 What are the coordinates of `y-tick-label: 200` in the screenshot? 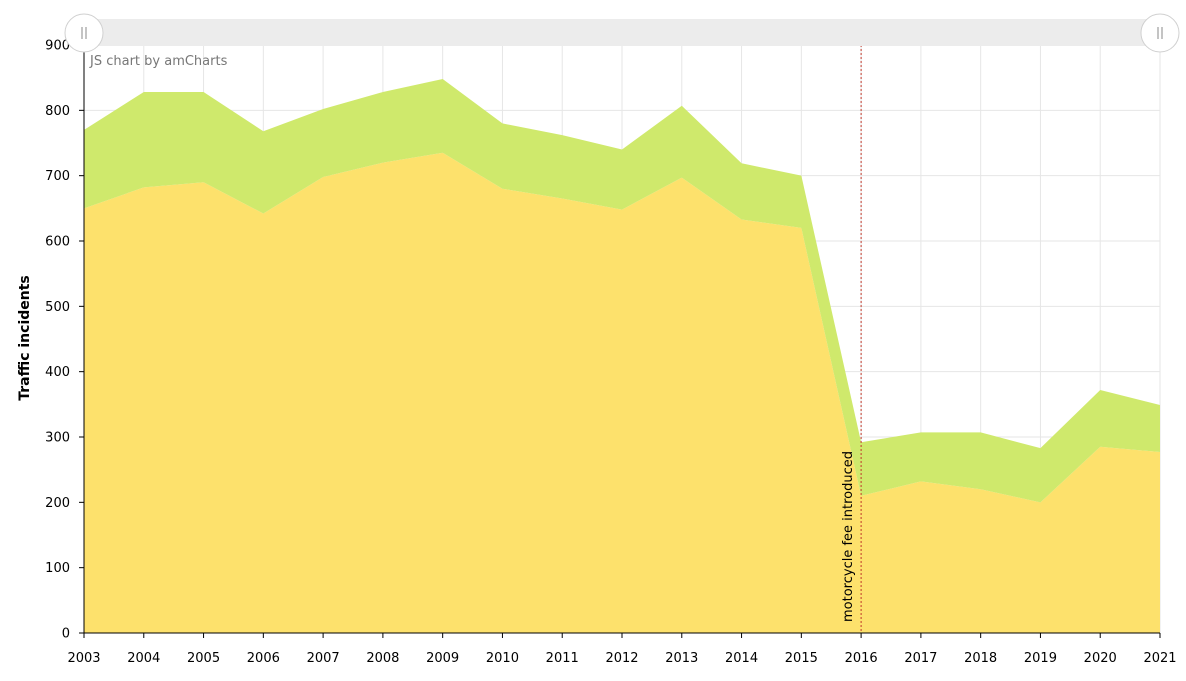 It's located at (57, 503).